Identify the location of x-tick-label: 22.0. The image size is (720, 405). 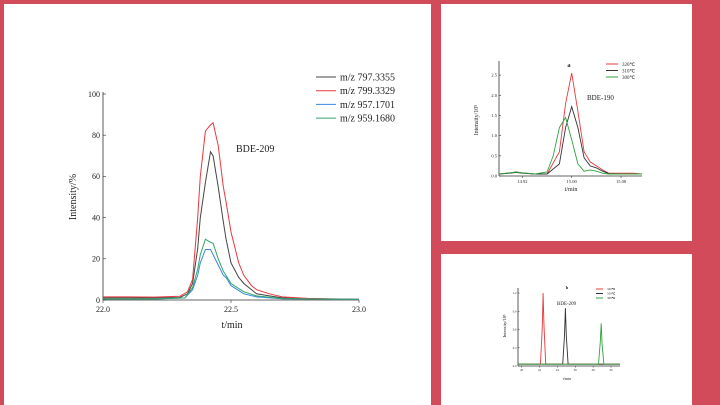
(103, 309).